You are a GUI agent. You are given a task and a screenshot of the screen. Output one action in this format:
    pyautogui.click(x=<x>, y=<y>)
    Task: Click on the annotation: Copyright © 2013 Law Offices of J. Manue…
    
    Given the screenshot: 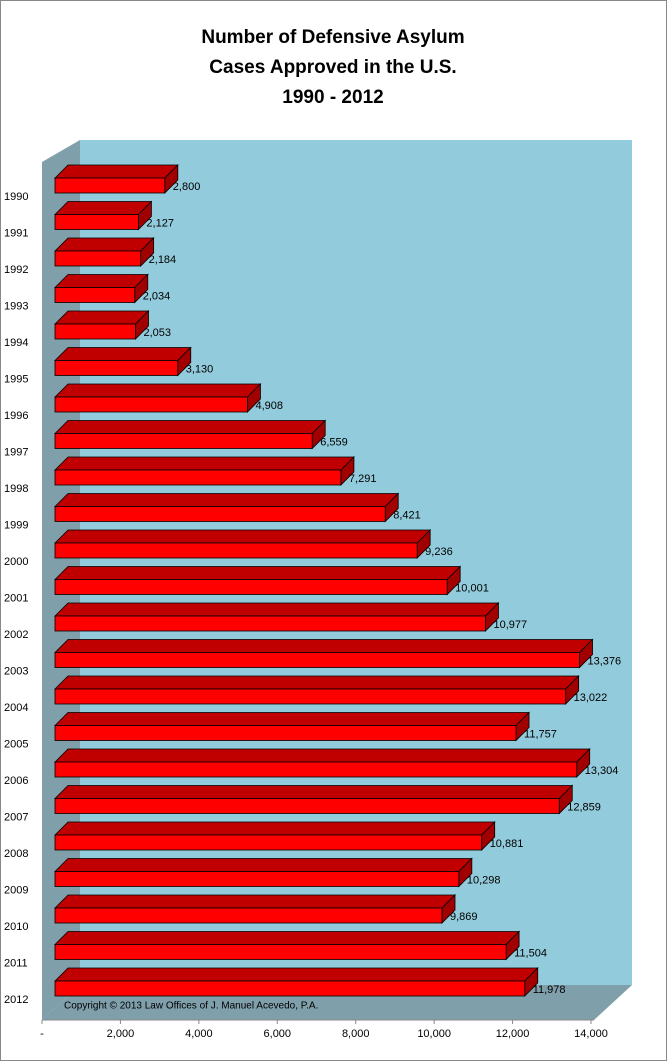 What is the action you would take?
    pyautogui.click(x=191, y=1006)
    